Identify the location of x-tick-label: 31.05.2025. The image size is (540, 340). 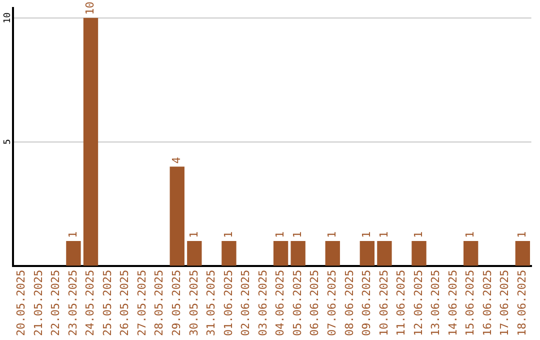
(211, 303).